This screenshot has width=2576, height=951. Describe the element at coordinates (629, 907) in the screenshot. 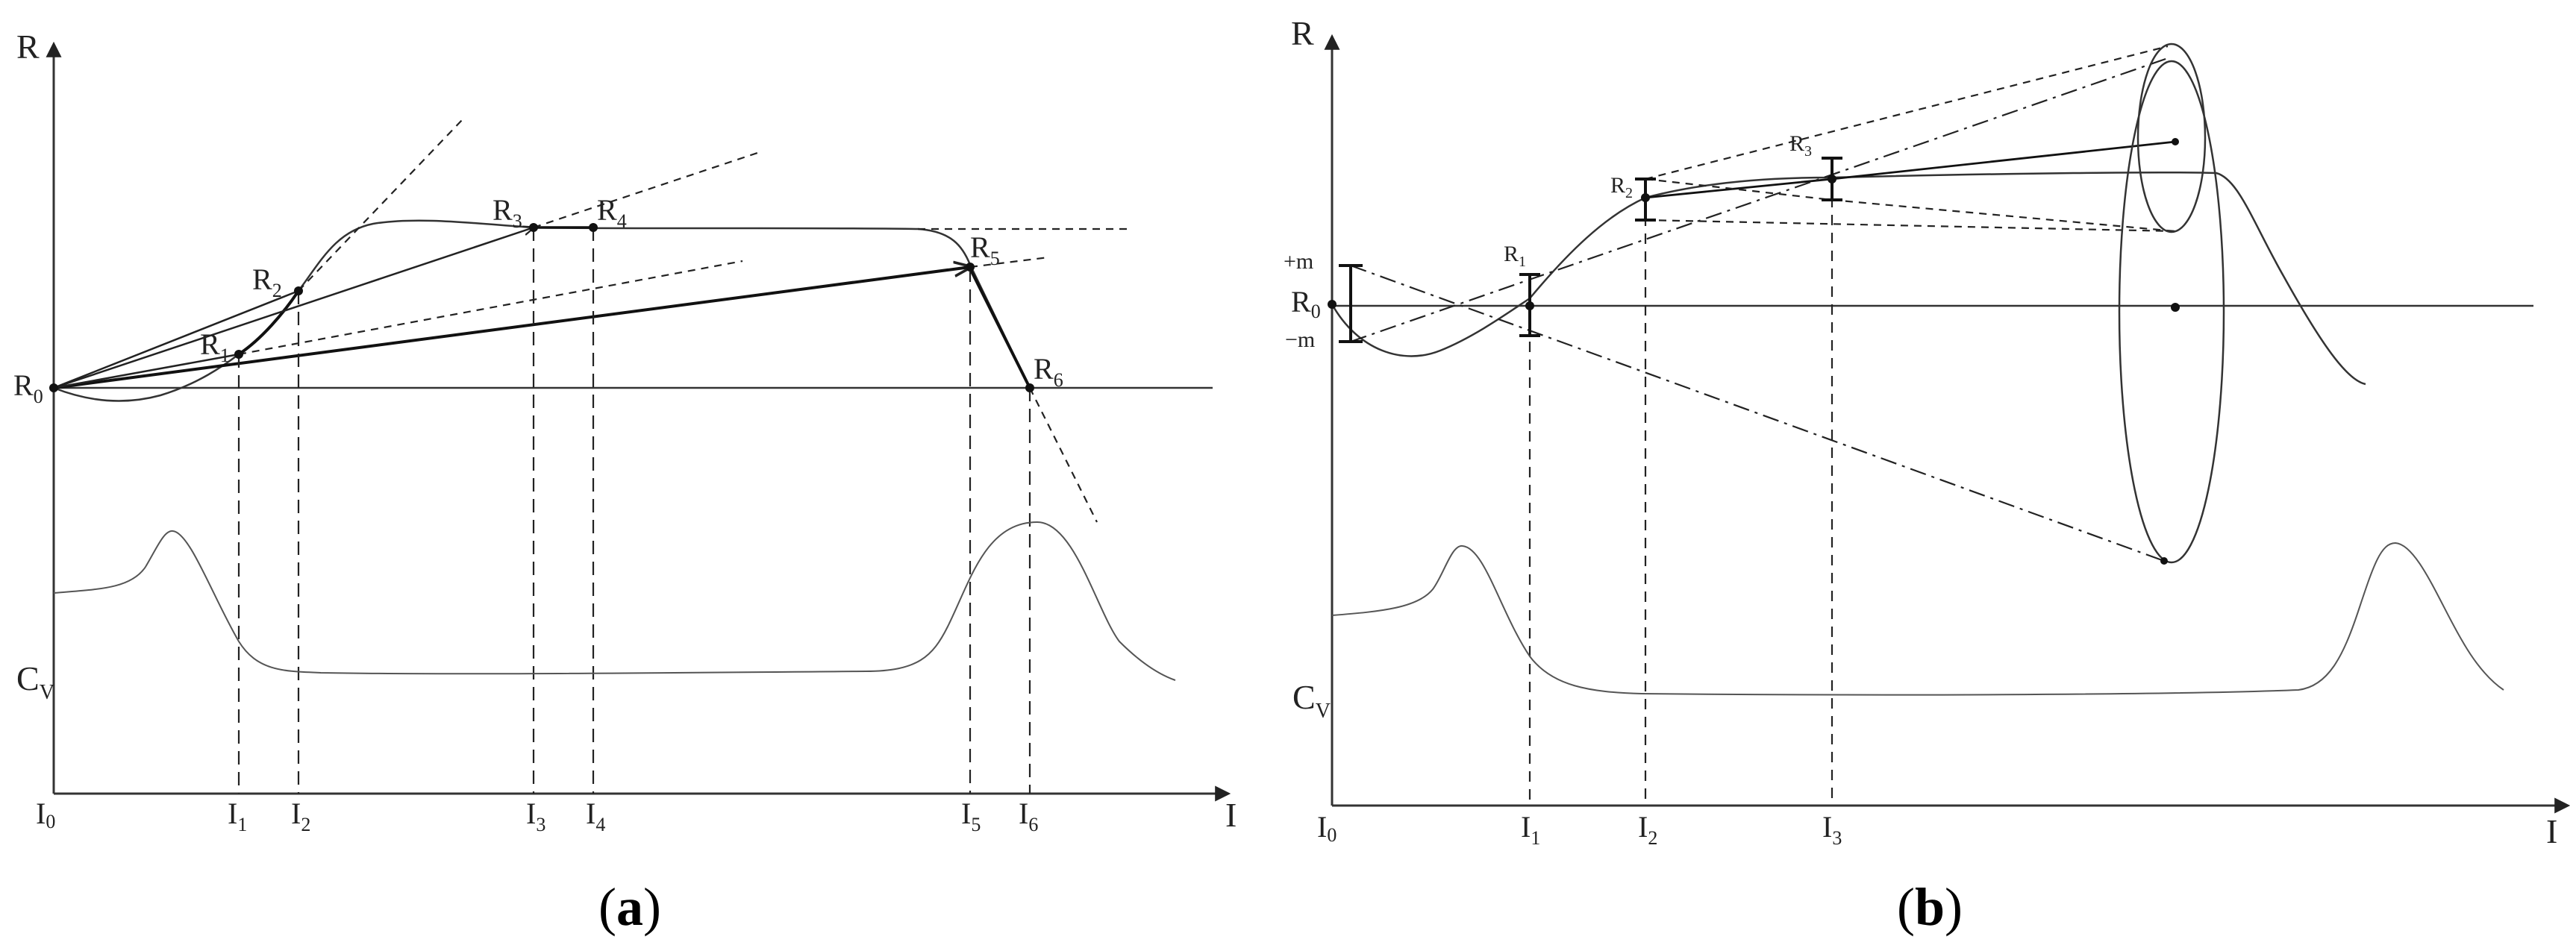

I see `panel-a-caption: (a)` at that location.